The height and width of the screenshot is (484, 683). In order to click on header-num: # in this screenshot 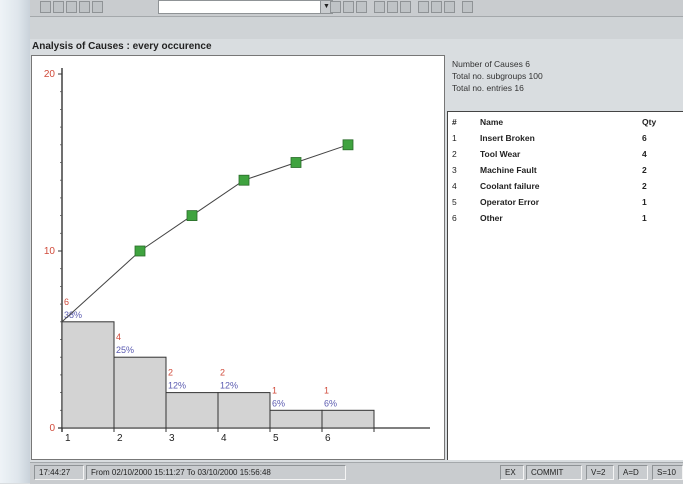, I will do `click(454, 122)`.